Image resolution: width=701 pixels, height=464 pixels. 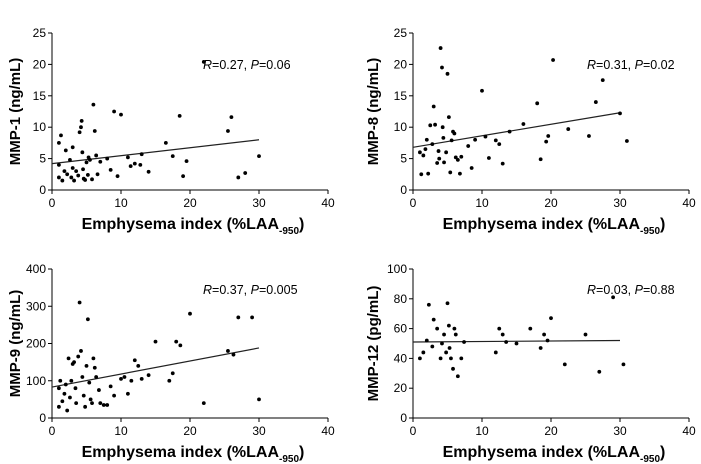 I want to click on x-tick-label: 10, so click(x=121, y=203).